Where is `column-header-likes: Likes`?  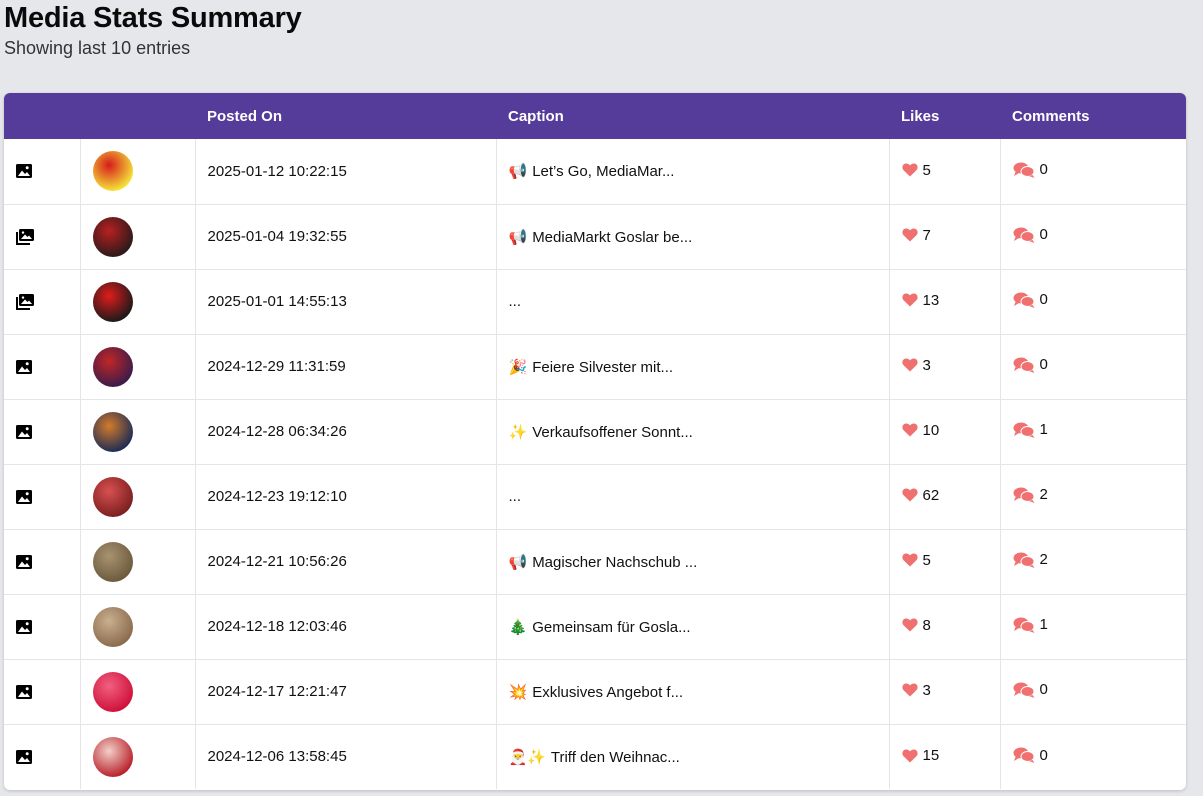
column-header-likes: Likes is located at coordinates (944, 116).